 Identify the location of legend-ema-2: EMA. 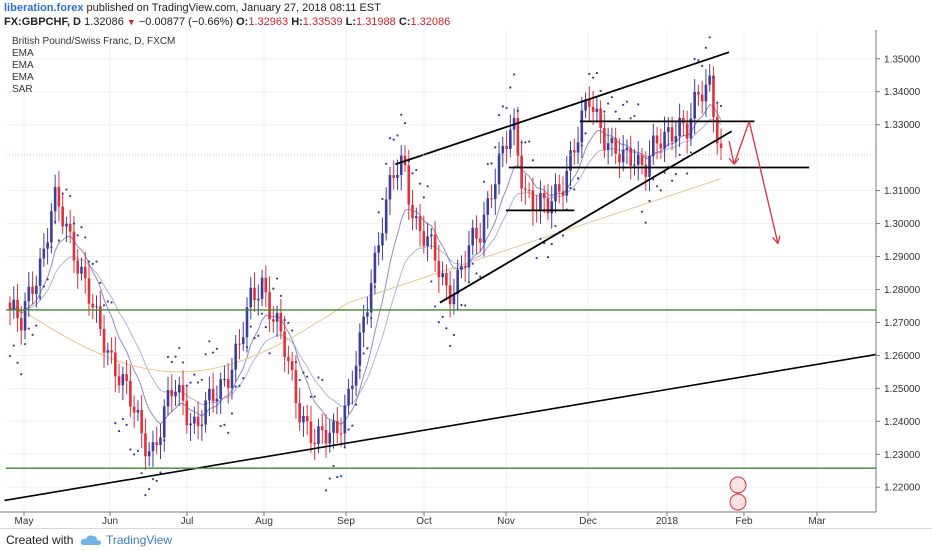
(23, 65).